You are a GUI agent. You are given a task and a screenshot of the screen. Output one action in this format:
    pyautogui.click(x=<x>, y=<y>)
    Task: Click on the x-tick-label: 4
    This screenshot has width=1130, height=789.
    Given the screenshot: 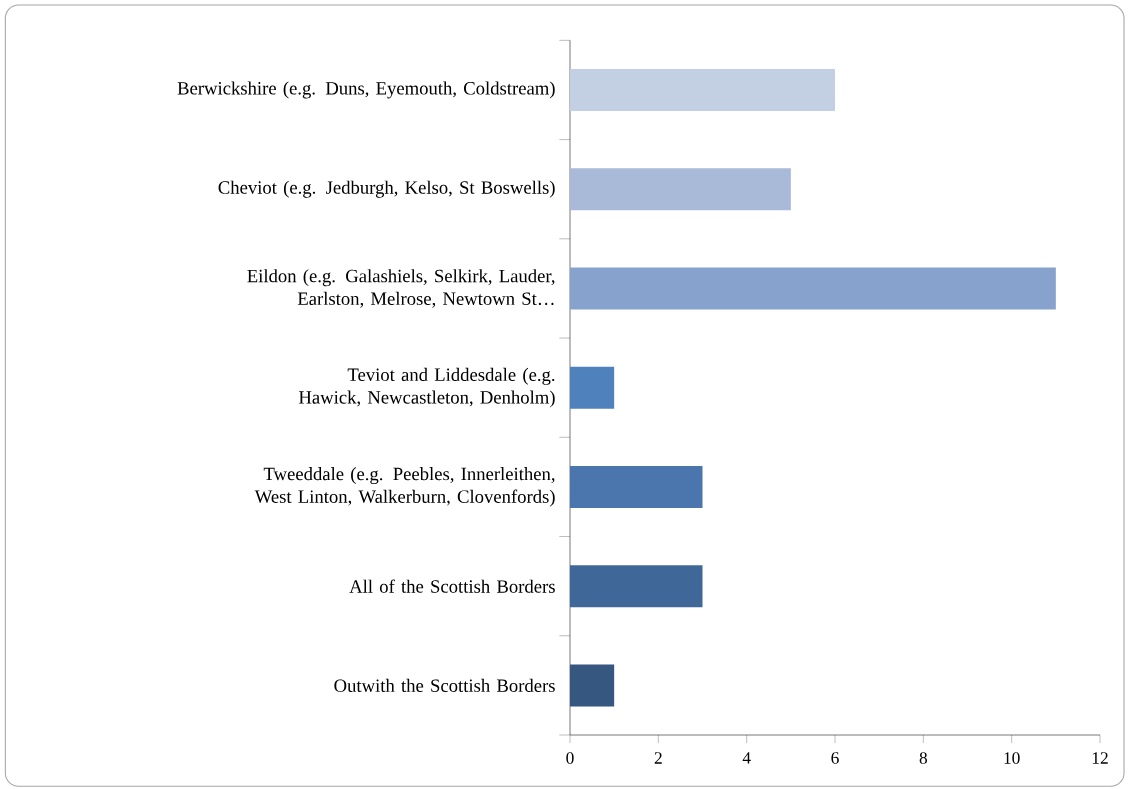 What is the action you would take?
    pyautogui.click(x=746, y=758)
    